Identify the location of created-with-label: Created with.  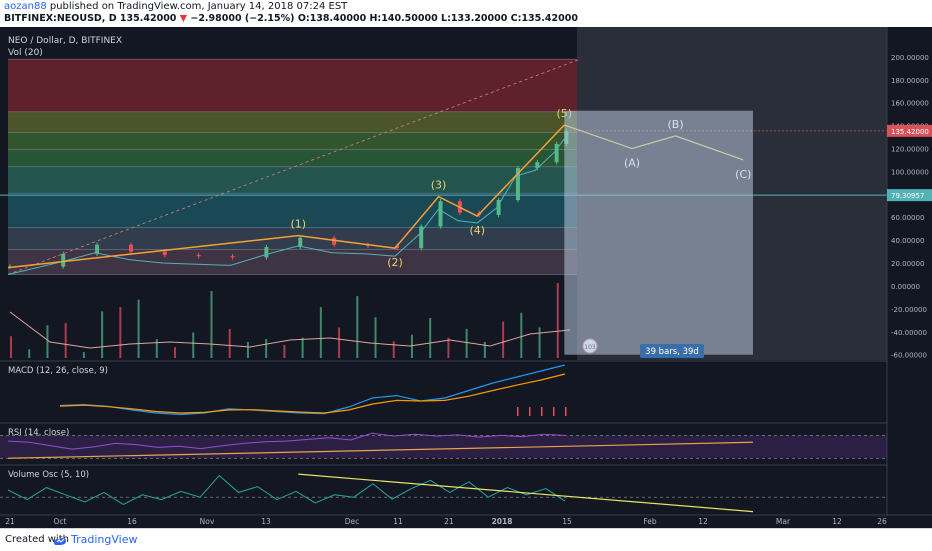
(37, 539).